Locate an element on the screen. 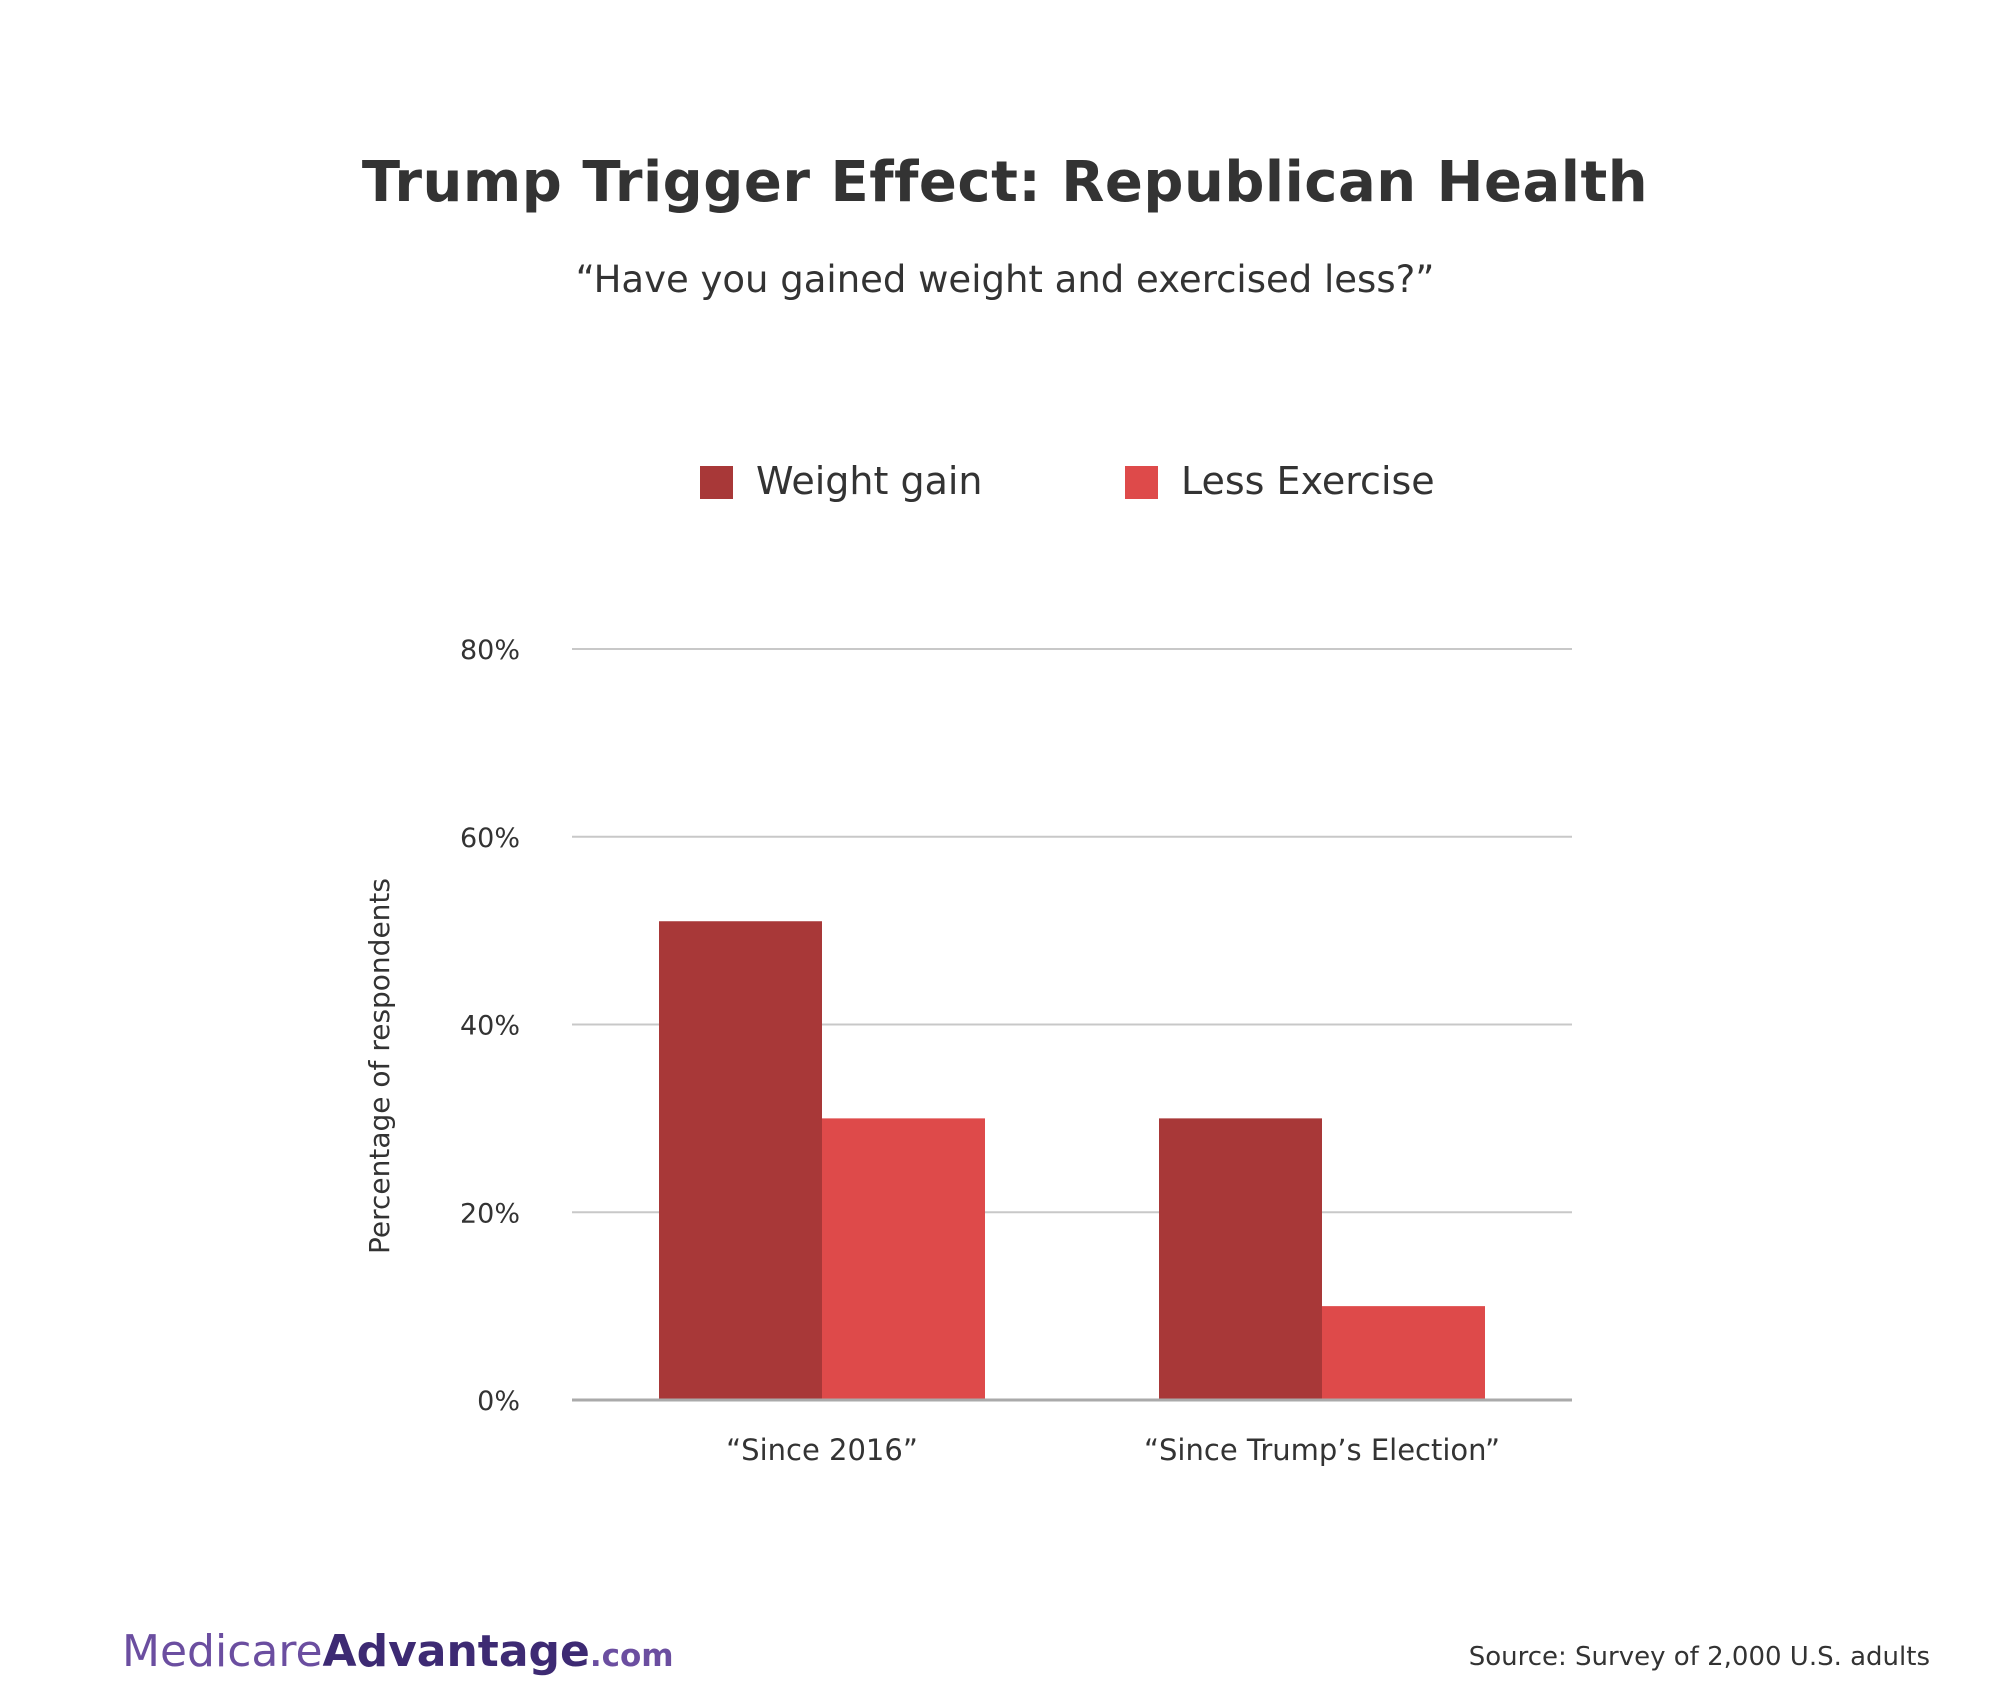 This screenshot has width=2000, height=1695. y-tick-label: 0% is located at coordinates (498, 1401).